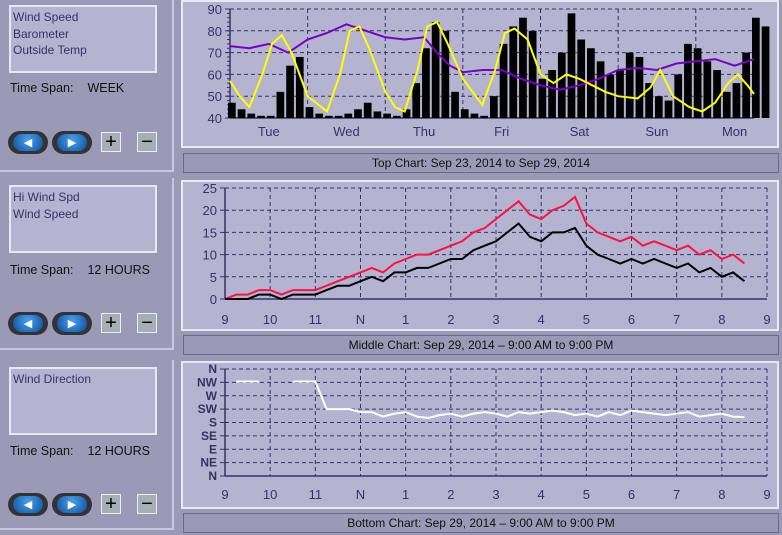  What do you see at coordinates (210, 255) in the screenshot?
I see `y-tick-label: 10` at bounding box center [210, 255].